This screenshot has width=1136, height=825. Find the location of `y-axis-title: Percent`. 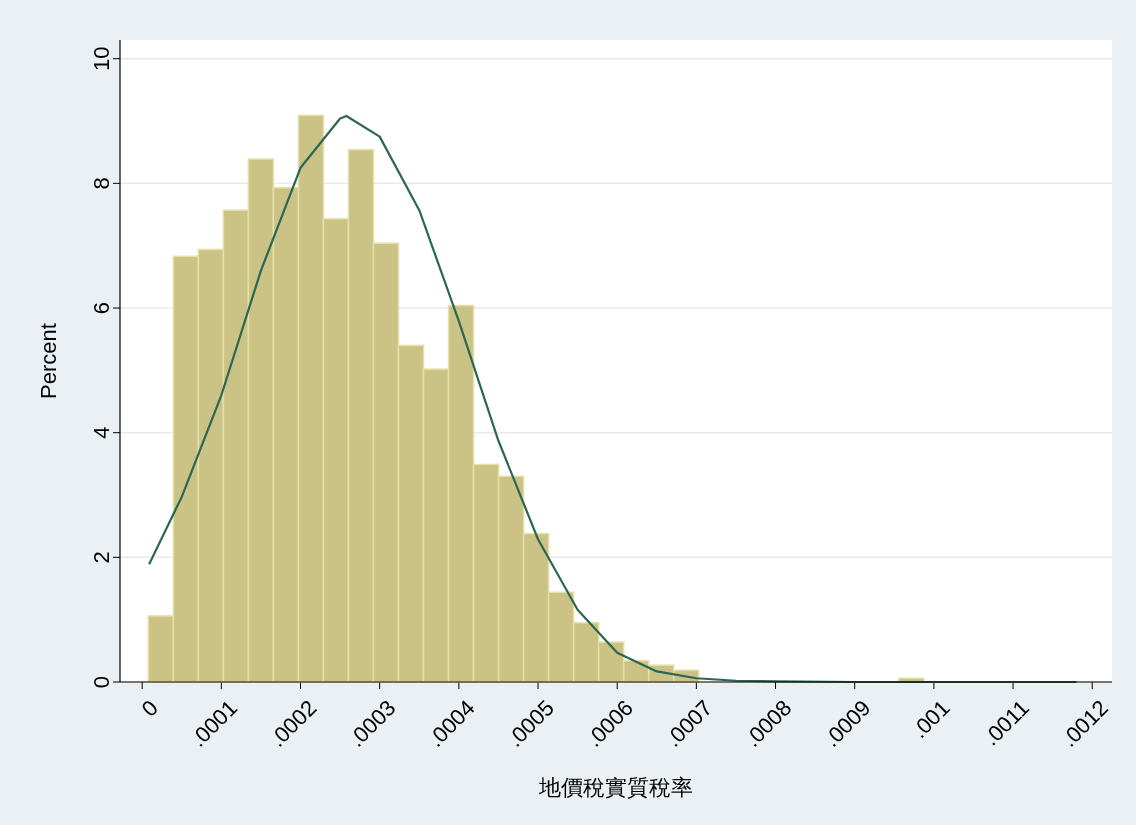

y-axis-title: Percent is located at coordinates (48, 361).